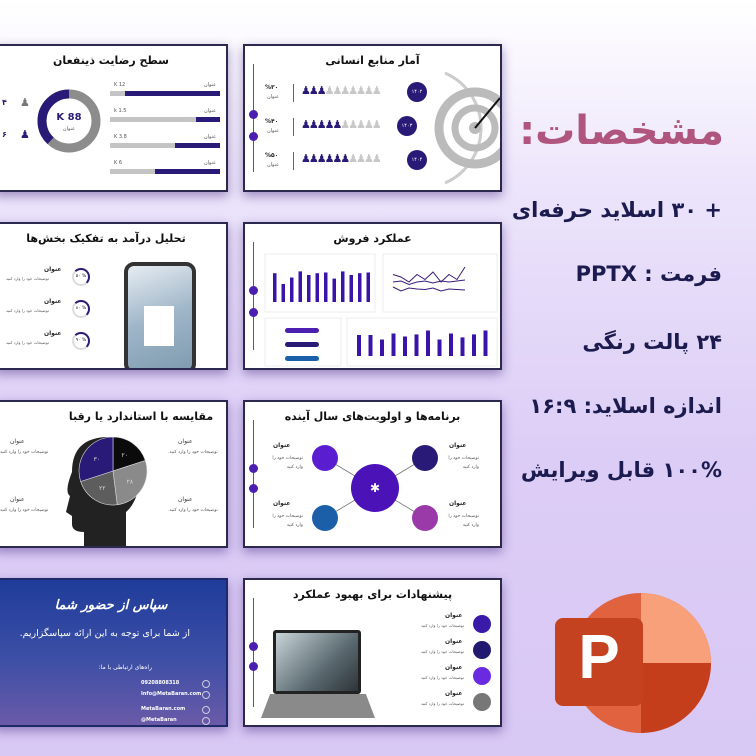 Image resolution: width=756 pixels, height=756 pixels. I want to click on year-badge: ۱۴۰۴, so click(417, 160).